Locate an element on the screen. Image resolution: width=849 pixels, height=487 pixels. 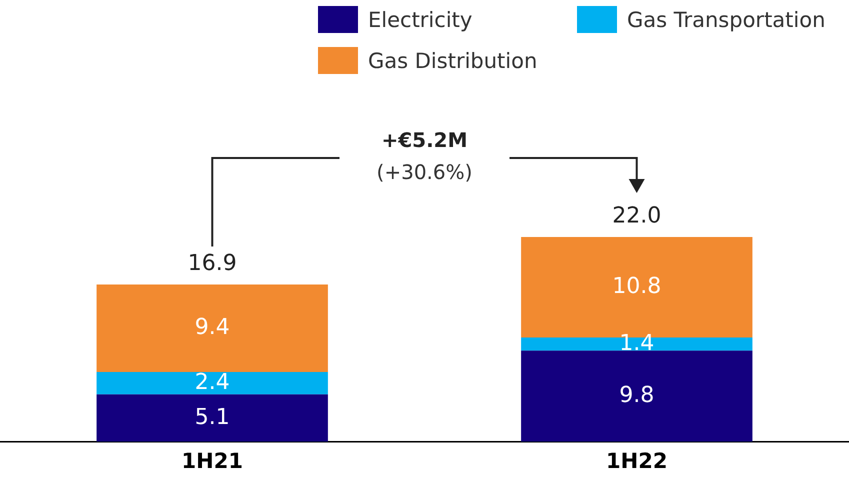
data-label: 2.4 is located at coordinates (212, 382).